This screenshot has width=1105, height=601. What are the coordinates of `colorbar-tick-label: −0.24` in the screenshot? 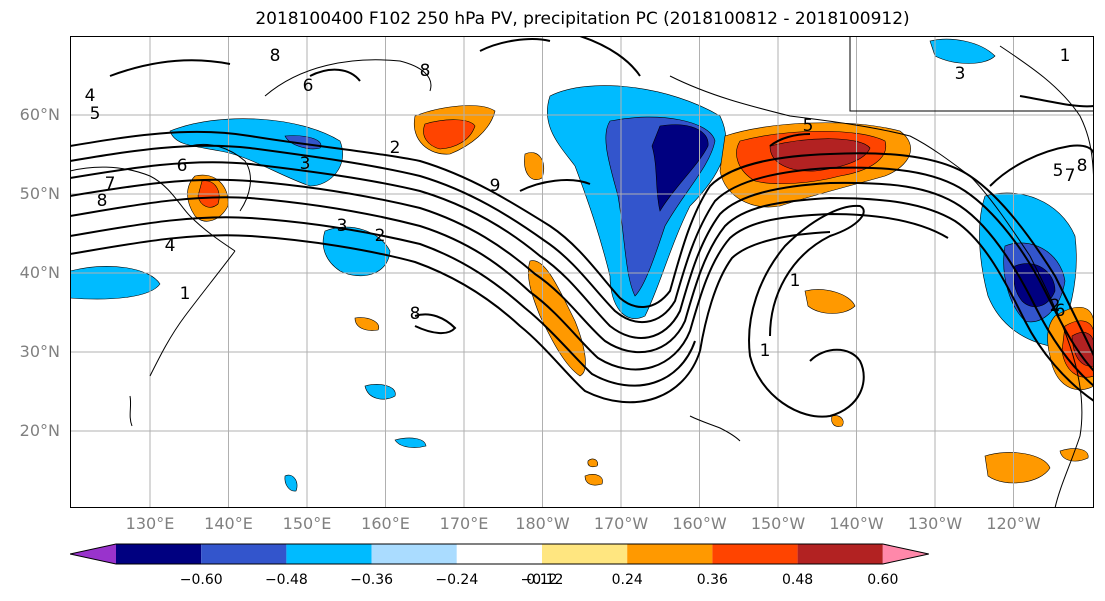 It's located at (457, 580).